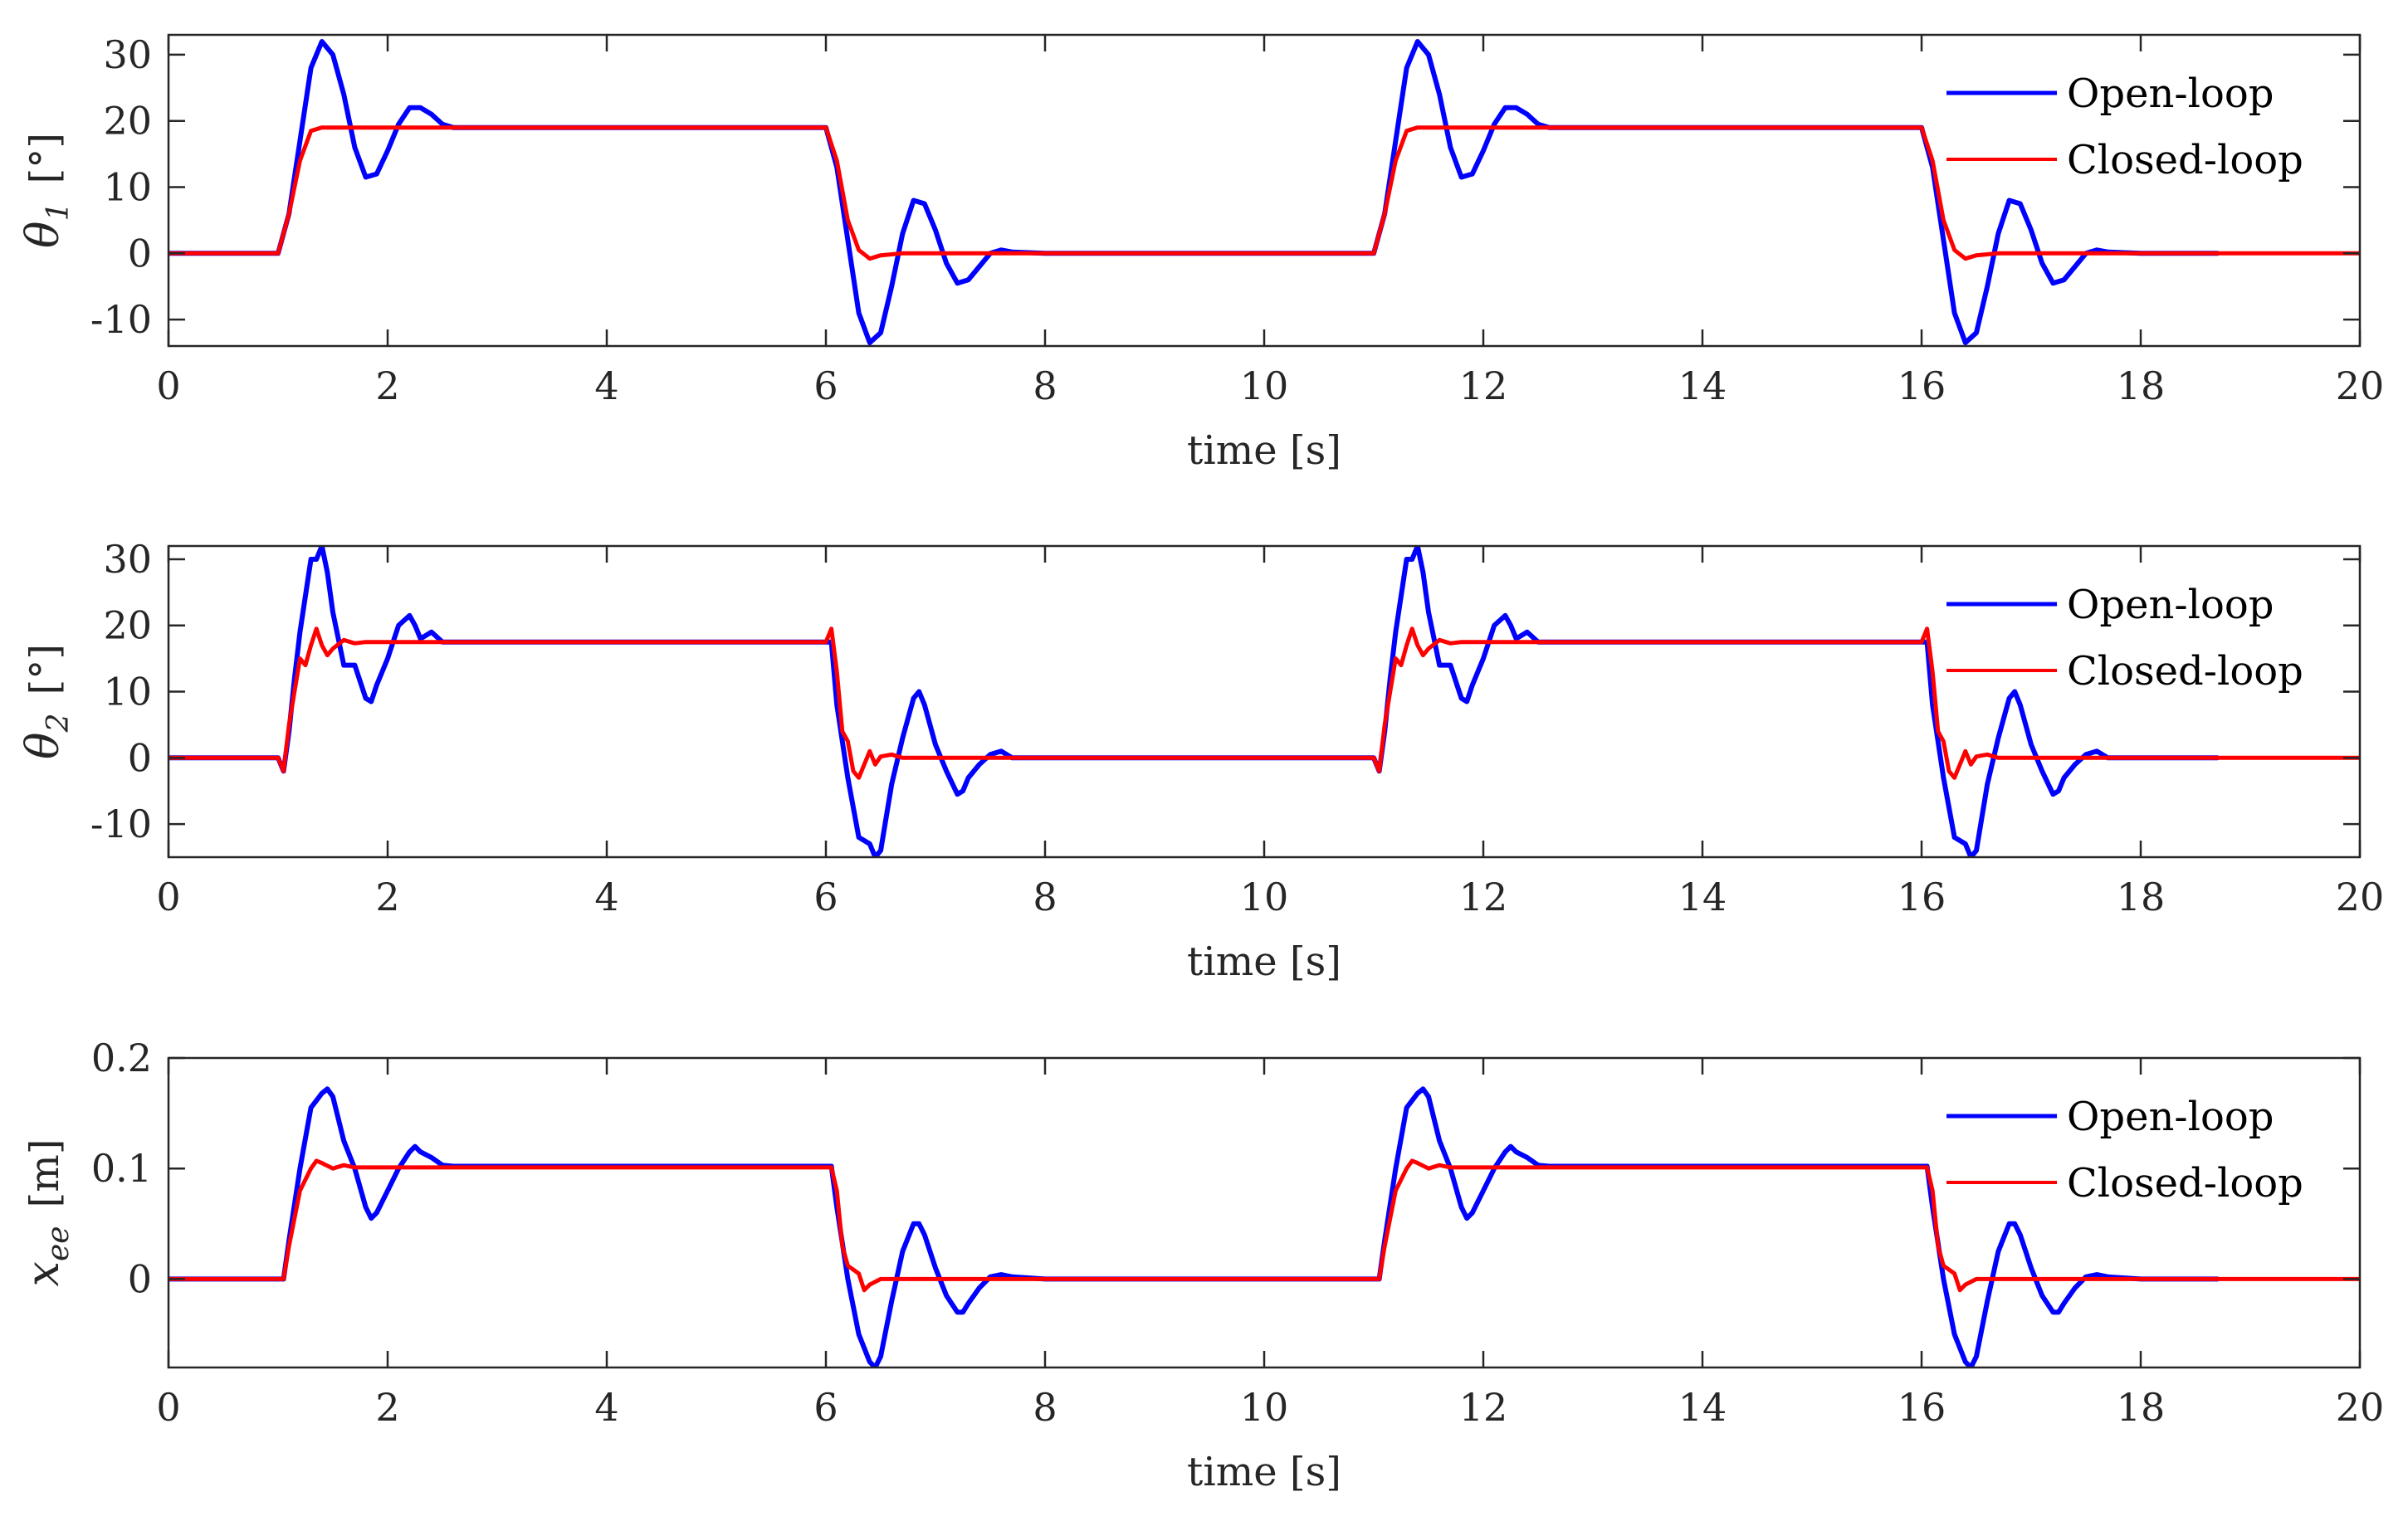 The image size is (2408, 1521). What do you see at coordinates (121, 1058) in the screenshot?
I see `y-tick-label: 0.2` at bounding box center [121, 1058].